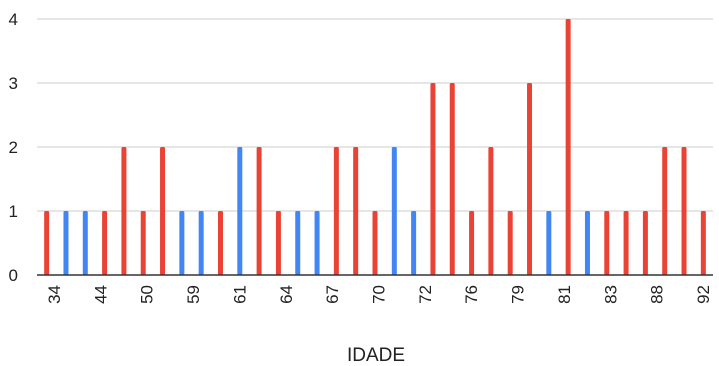  I want to click on x-tick-label: 92, so click(703, 294).